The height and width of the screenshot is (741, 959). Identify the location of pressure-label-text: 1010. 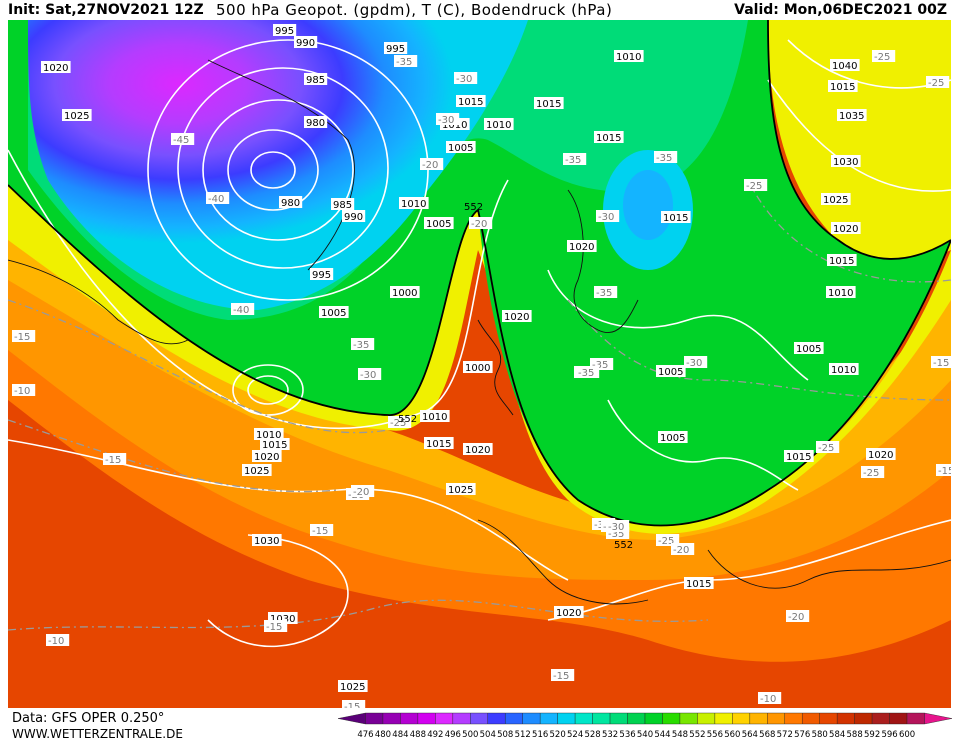
(413, 204).